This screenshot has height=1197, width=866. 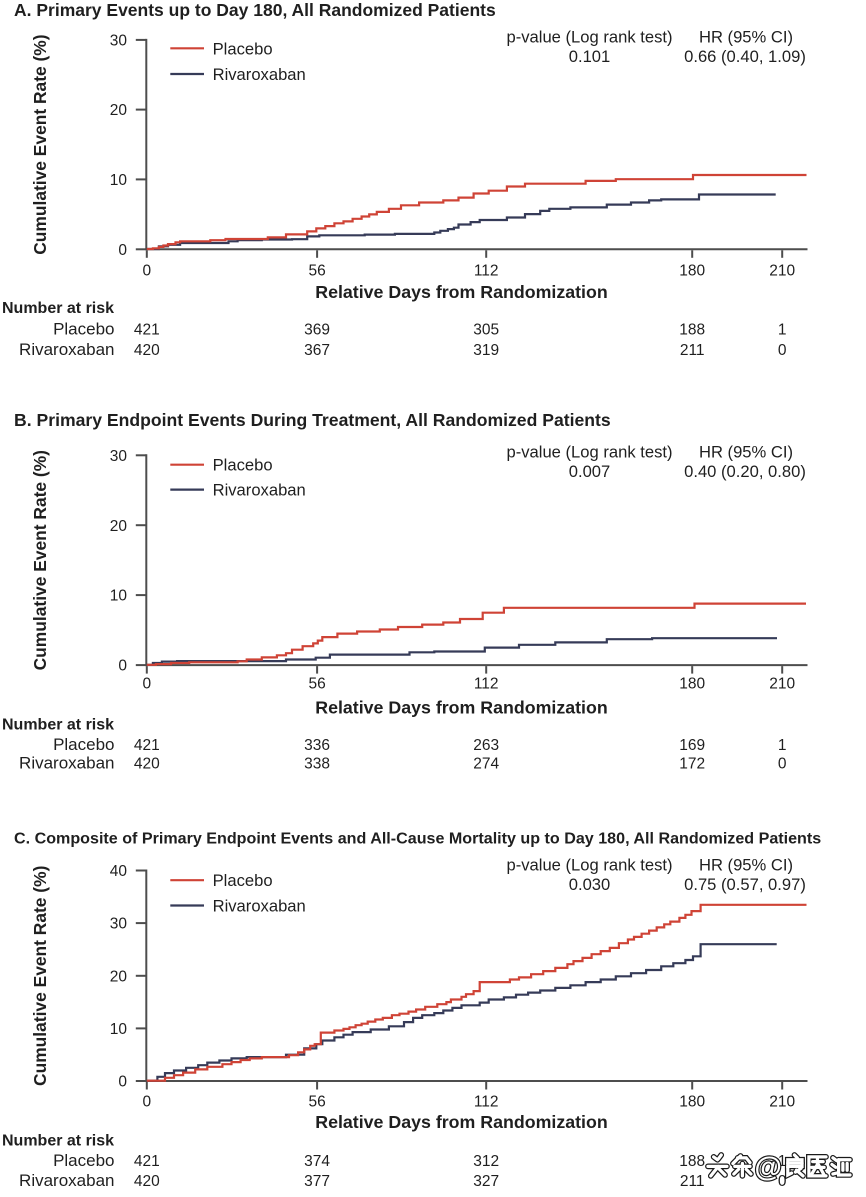 What do you see at coordinates (486, 350) in the screenshot?
I see `svg-text: 319` at bounding box center [486, 350].